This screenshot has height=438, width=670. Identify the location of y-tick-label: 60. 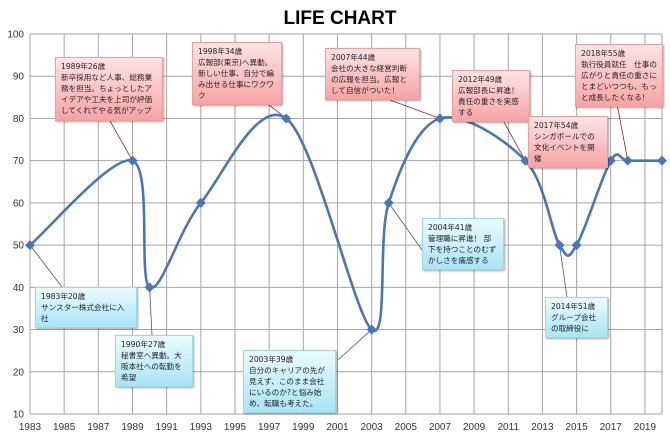
(19, 203).